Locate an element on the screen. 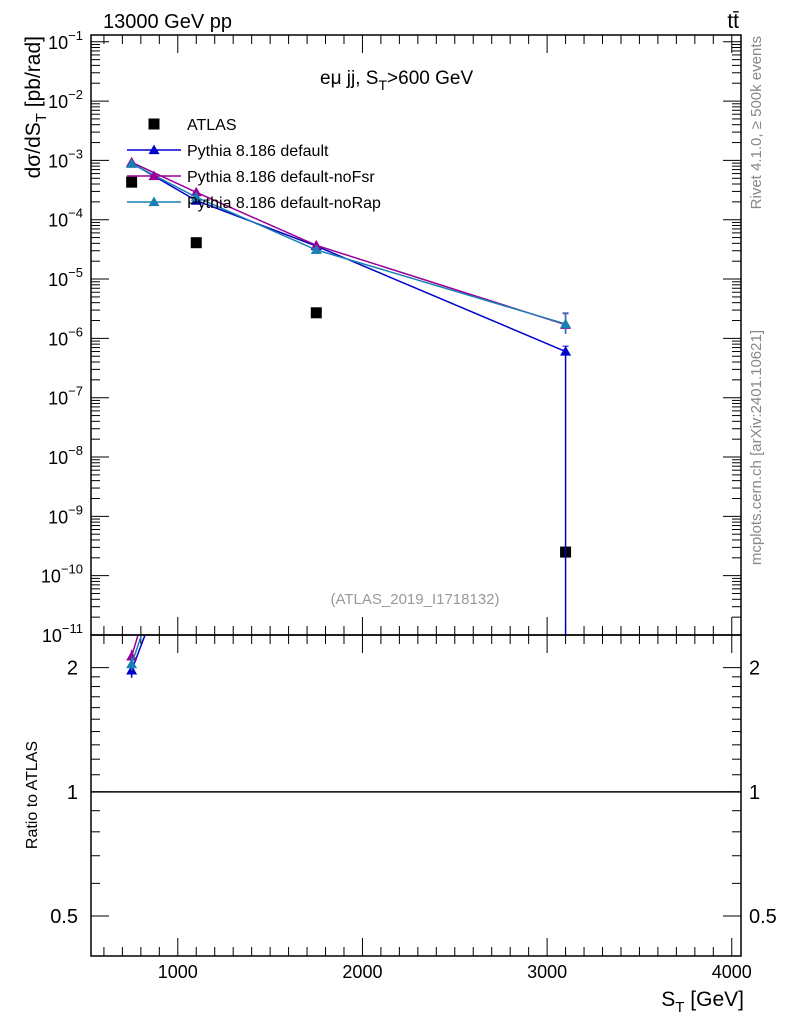 The image size is (786, 1024). main-plot-title: eμ jj, ST>600 GeV is located at coordinates (396, 80).